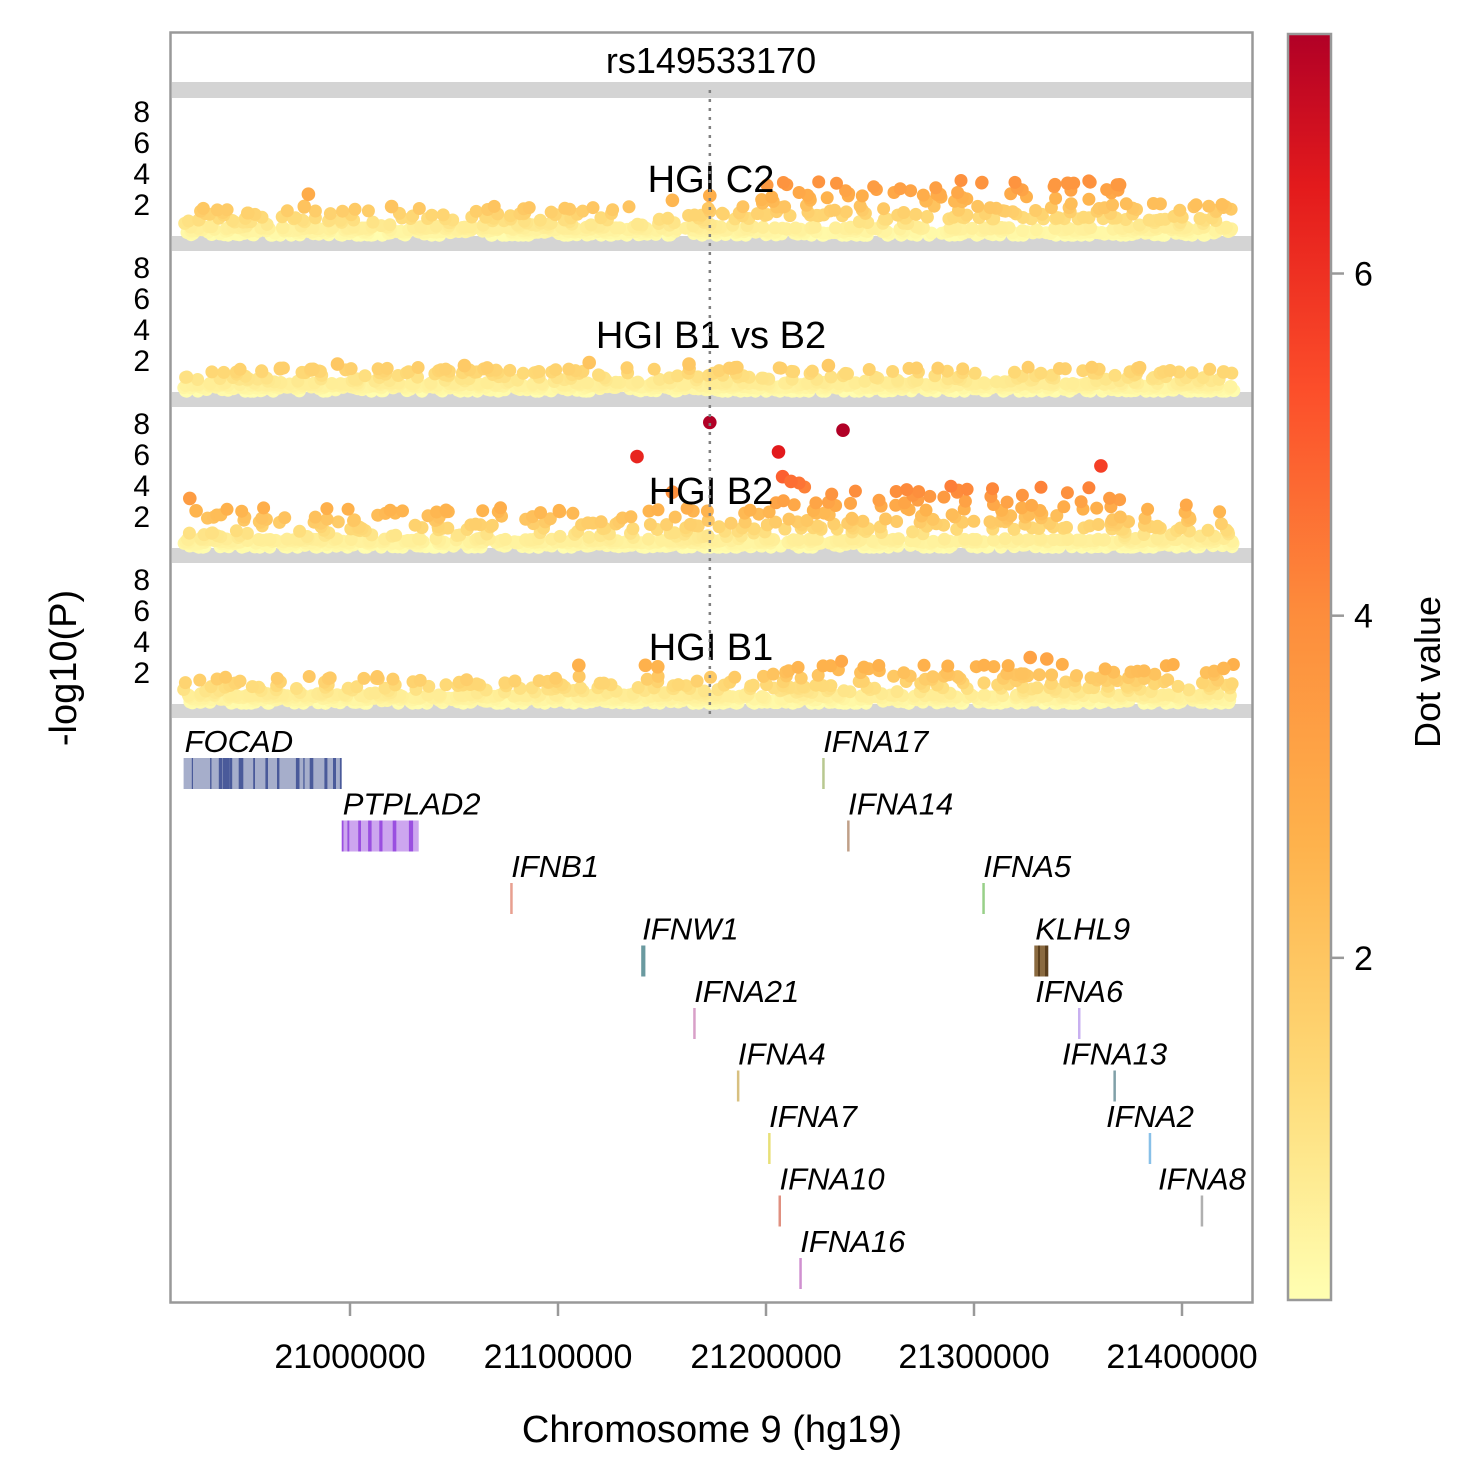 This screenshot has height=1484, width=1484. Describe the element at coordinates (831, 1194) in the screenshot. I see `gene-ifna10: IFNA10` at that location.